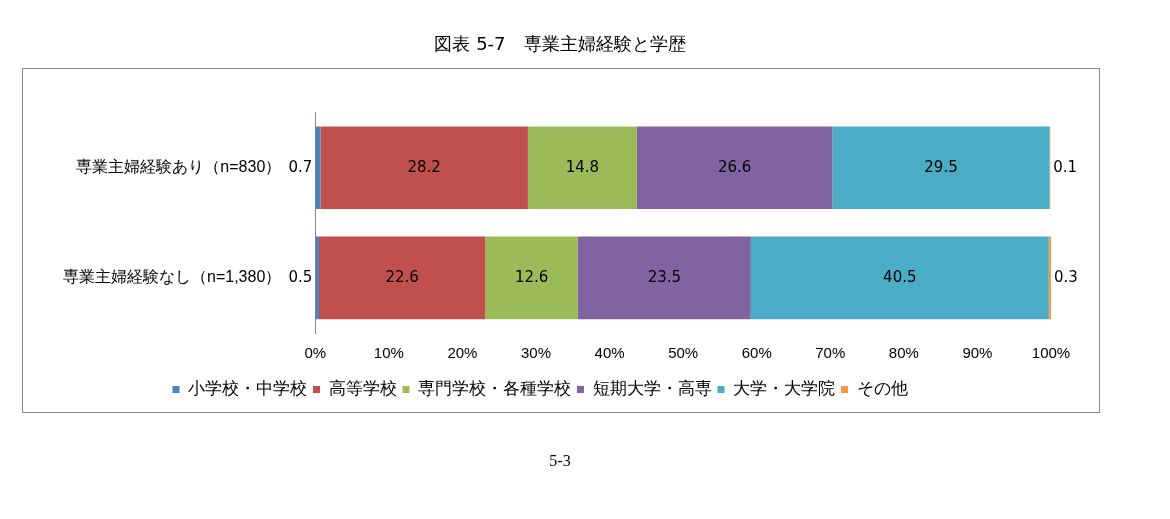  Describe the element at coordinates (402, 276) in the screenshot. I see `data-label: 22.6` at that location.